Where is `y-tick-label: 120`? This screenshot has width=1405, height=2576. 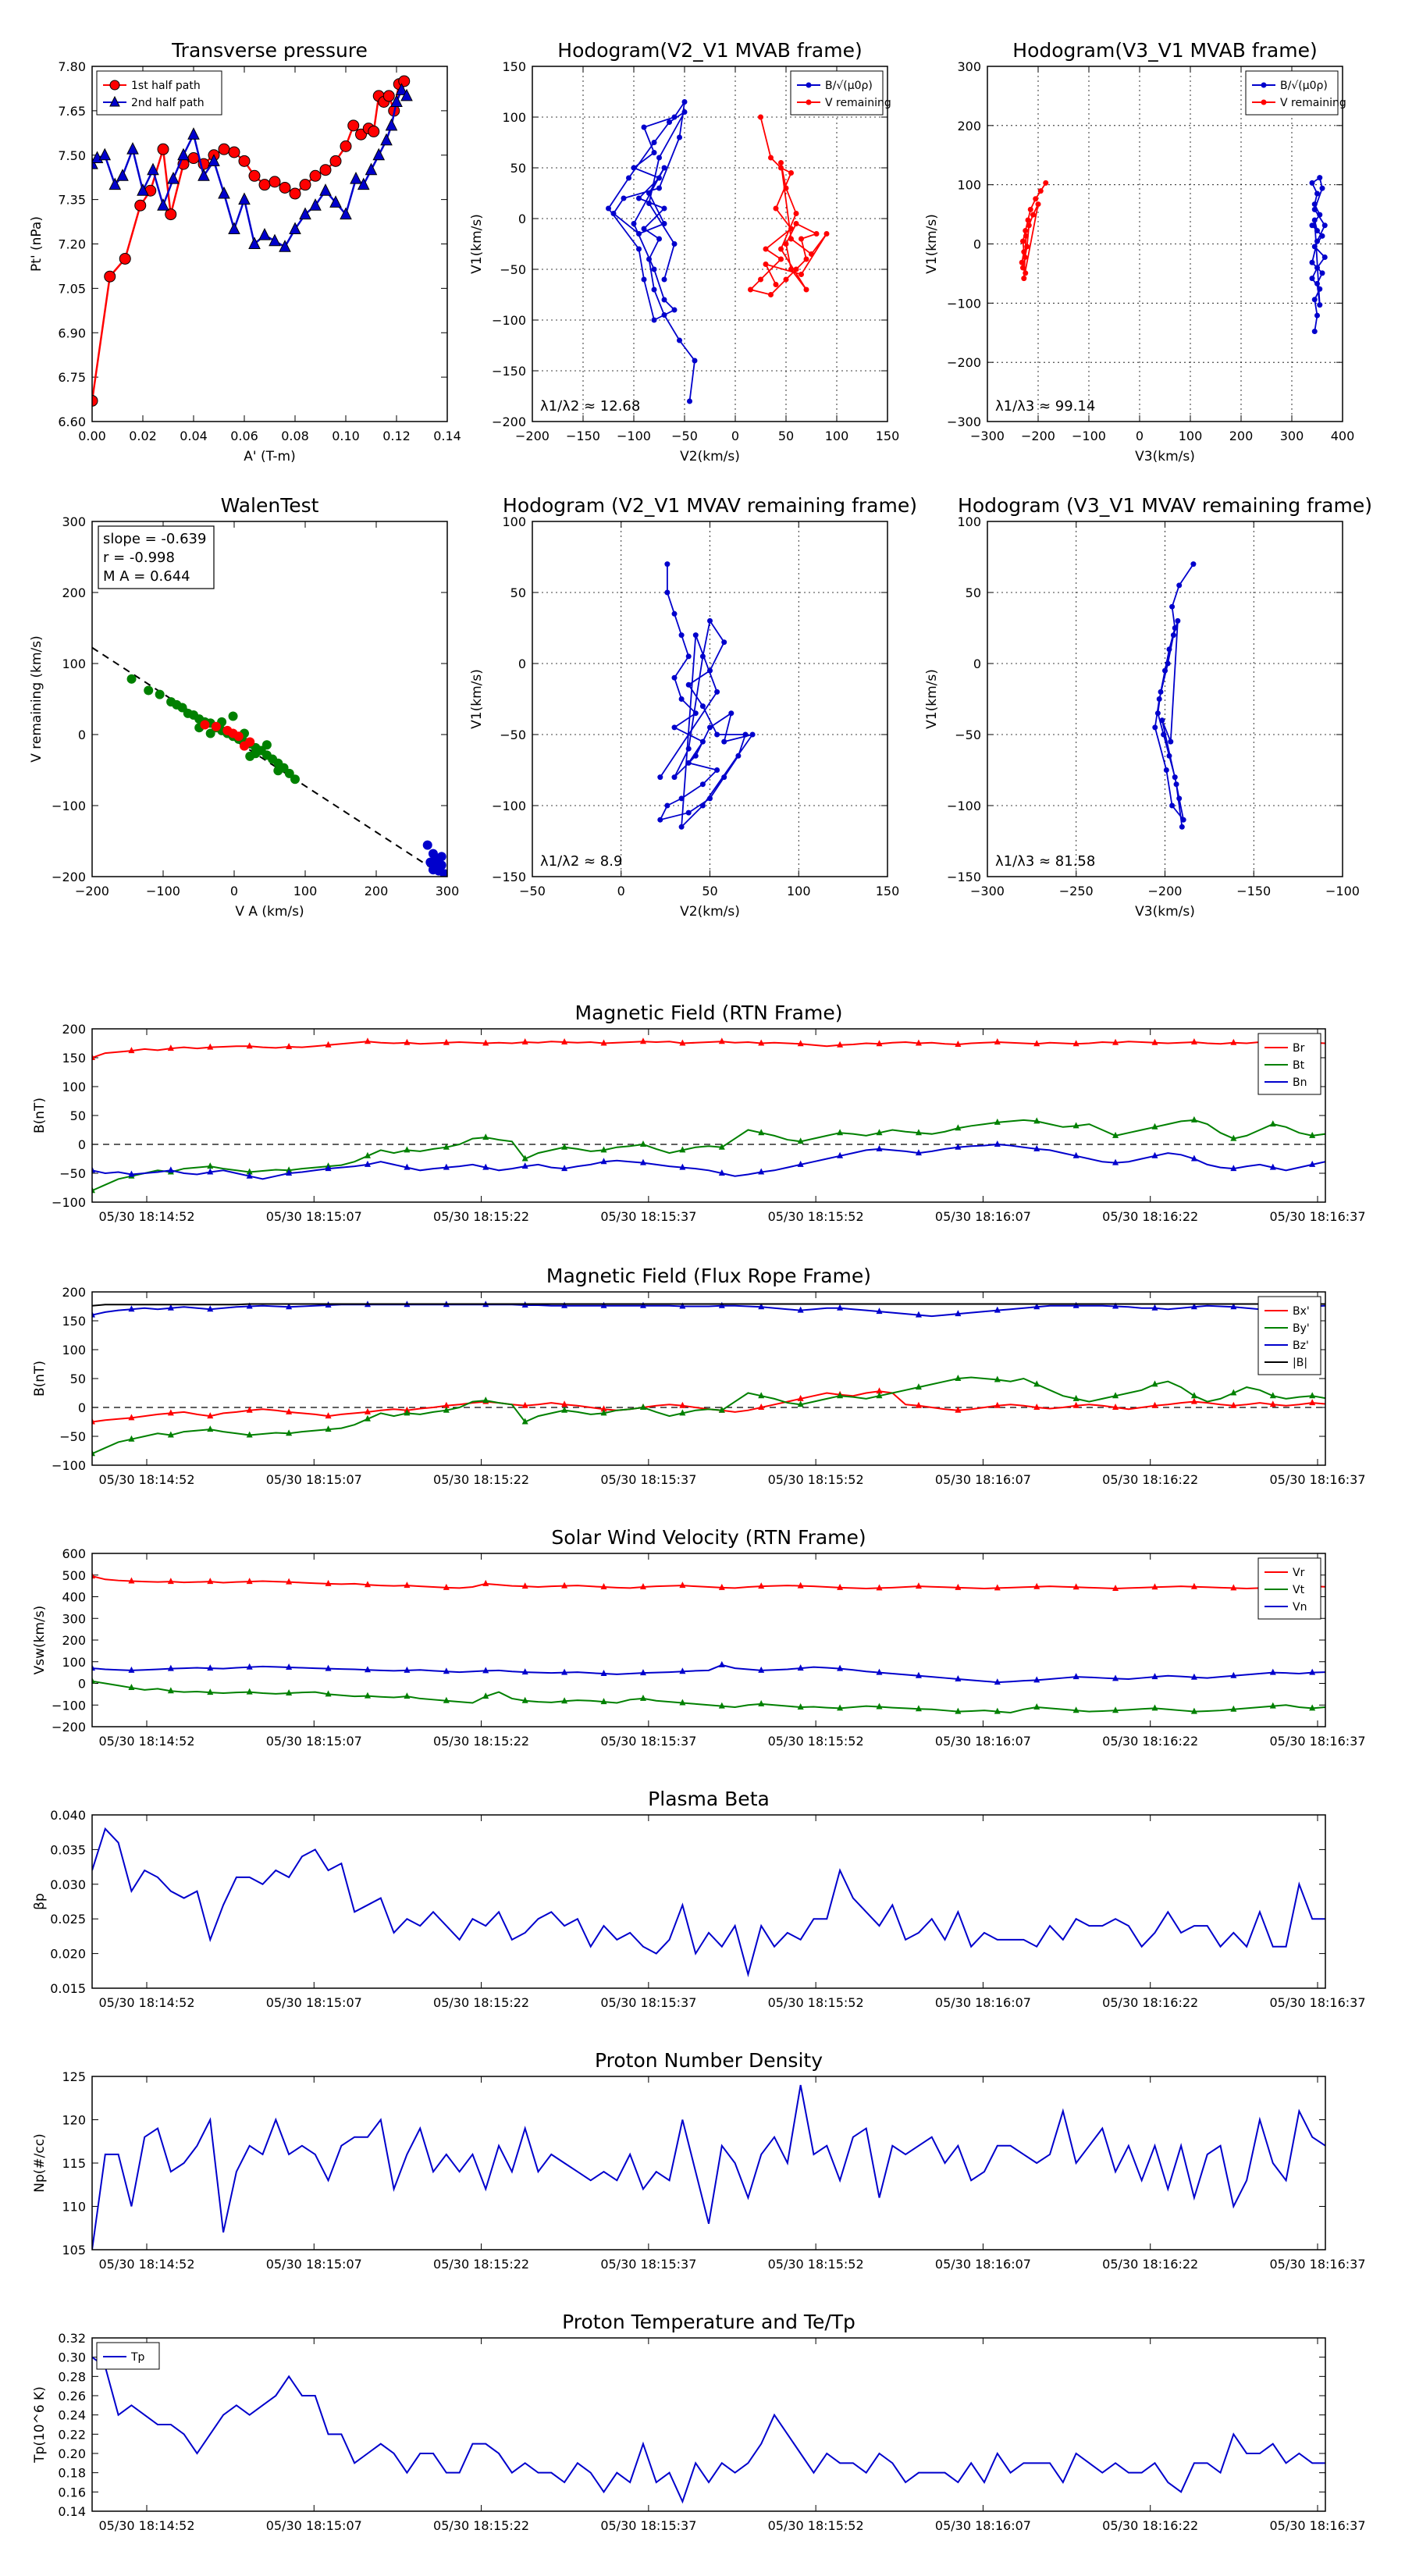 y-tick-label: 120 is located at coordinates (74, 2120).